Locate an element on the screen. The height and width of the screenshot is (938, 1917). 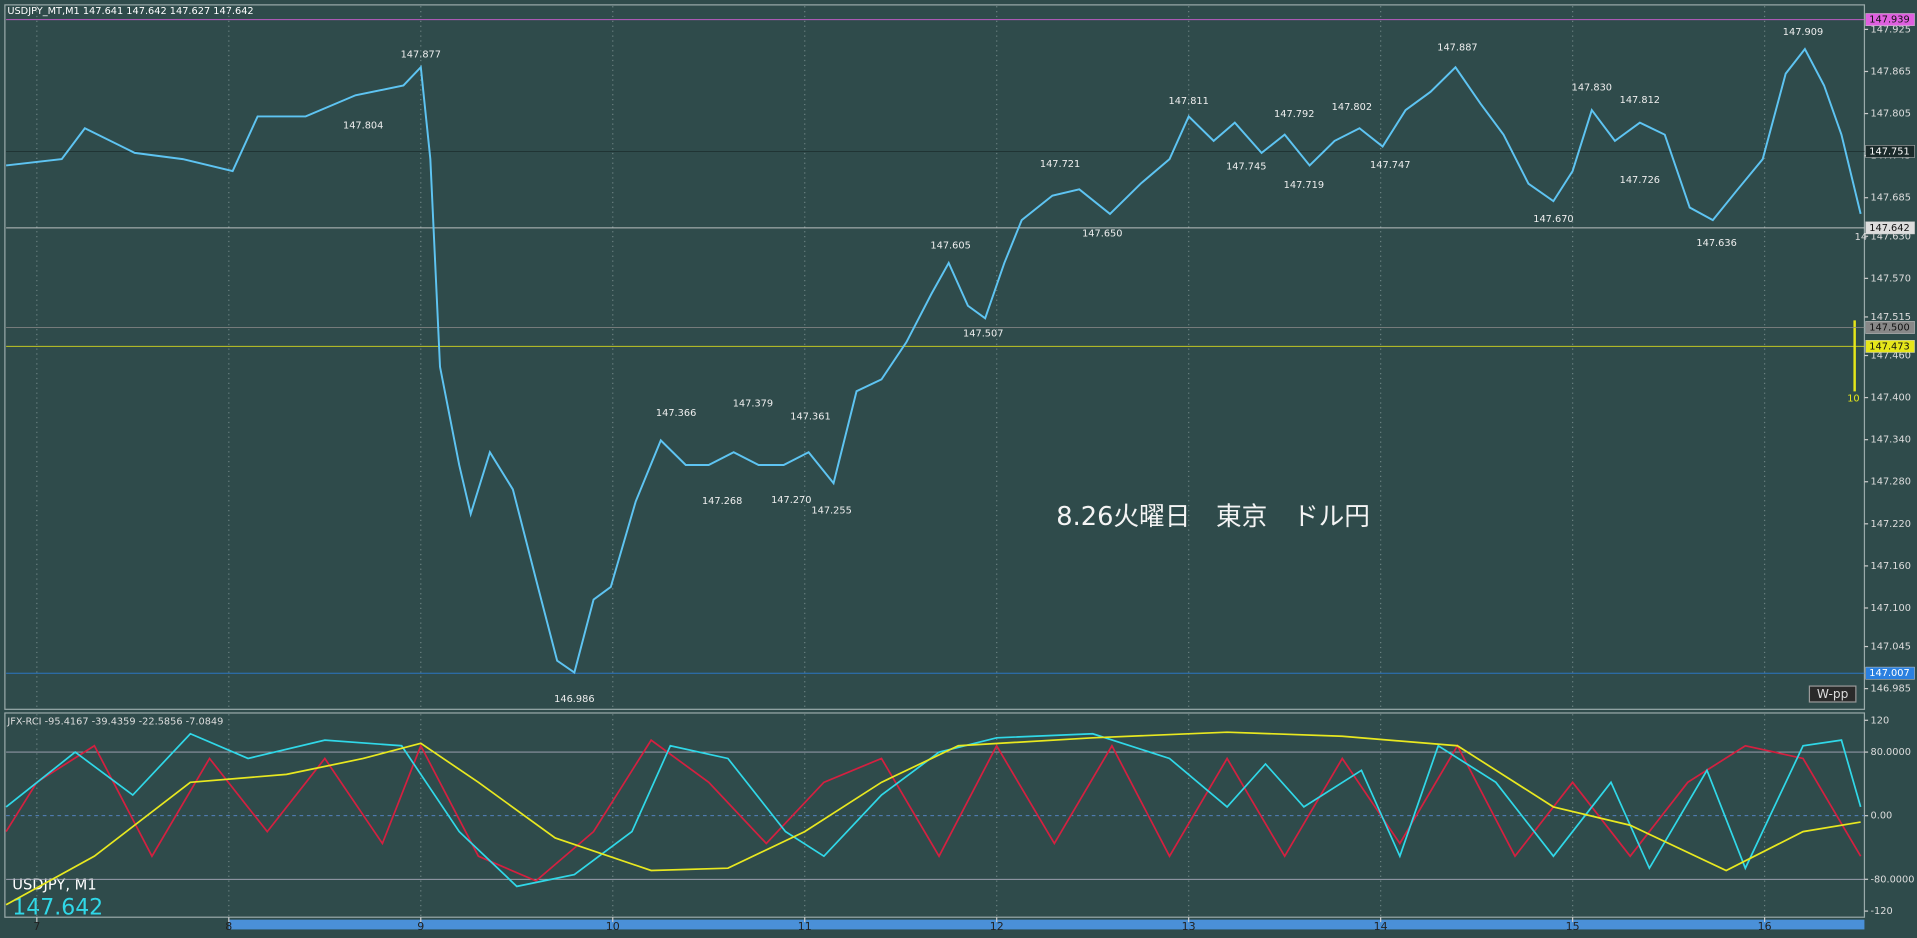
extreme-label: 147.721 is located at coordinates (1060, 164).